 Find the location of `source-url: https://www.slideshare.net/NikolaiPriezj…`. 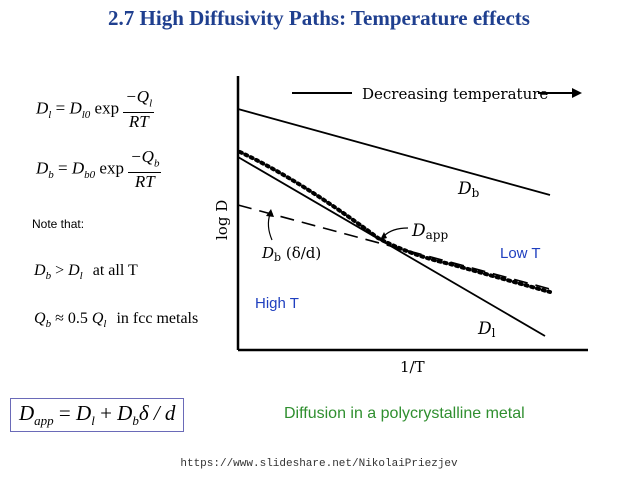

source-url: https://www.slideshare.net/NikolaiPriezj… is located at coordinates (319, 464).